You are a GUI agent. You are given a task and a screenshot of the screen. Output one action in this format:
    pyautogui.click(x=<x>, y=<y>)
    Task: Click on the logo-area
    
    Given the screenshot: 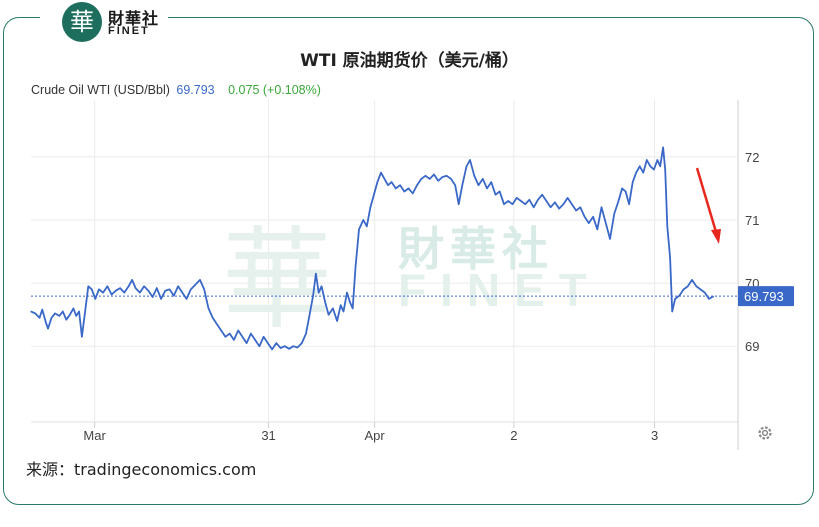 What is the action you would take?
    pyautogui.click(x=104, y=22)
    